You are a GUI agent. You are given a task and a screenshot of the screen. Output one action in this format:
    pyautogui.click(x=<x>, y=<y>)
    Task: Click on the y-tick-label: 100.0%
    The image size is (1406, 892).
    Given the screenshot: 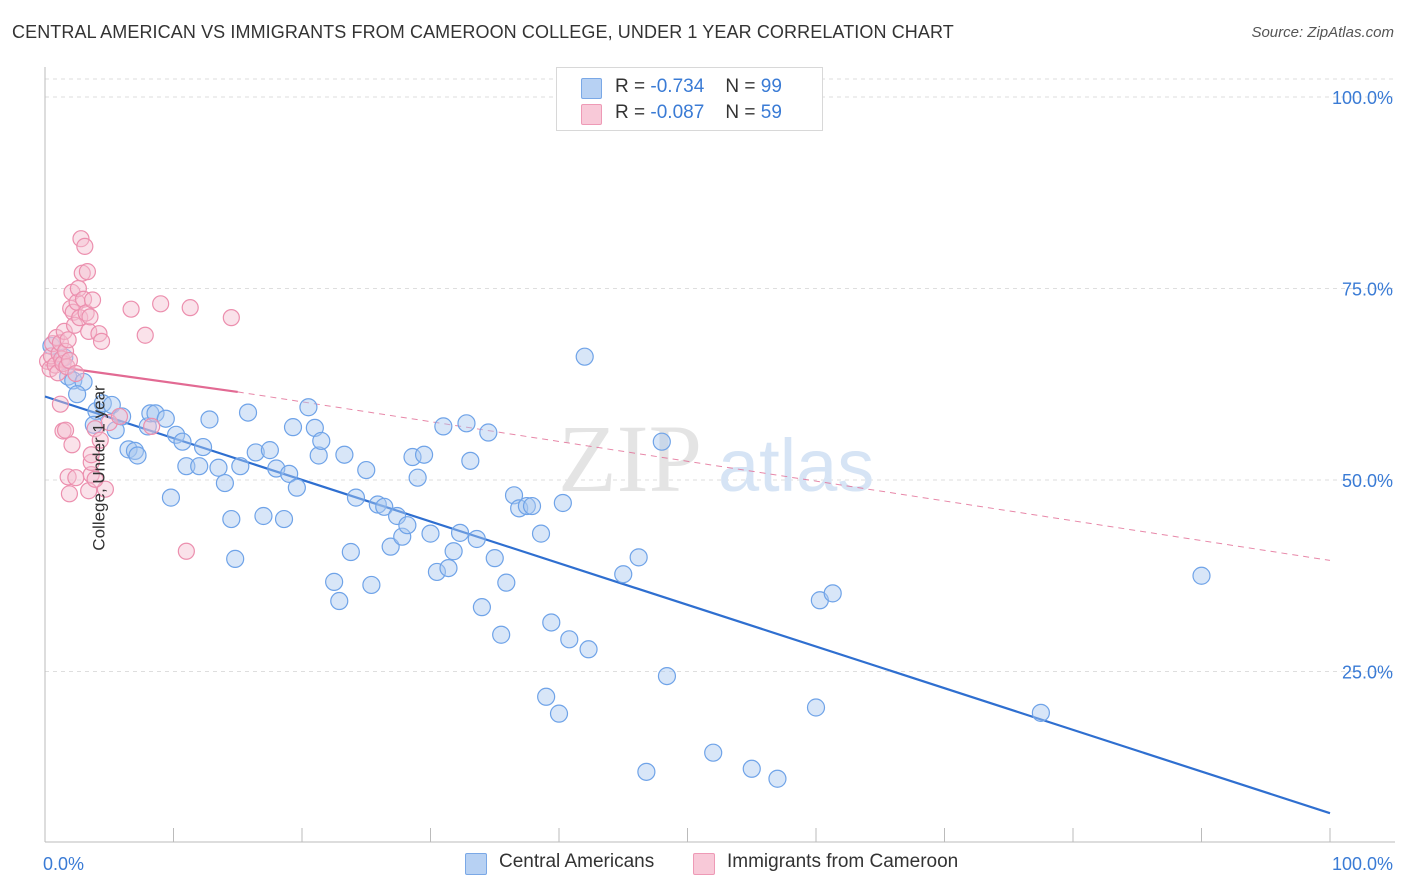 What is the action you would take?
    pyautogui.click(x=1362, y=98)
    